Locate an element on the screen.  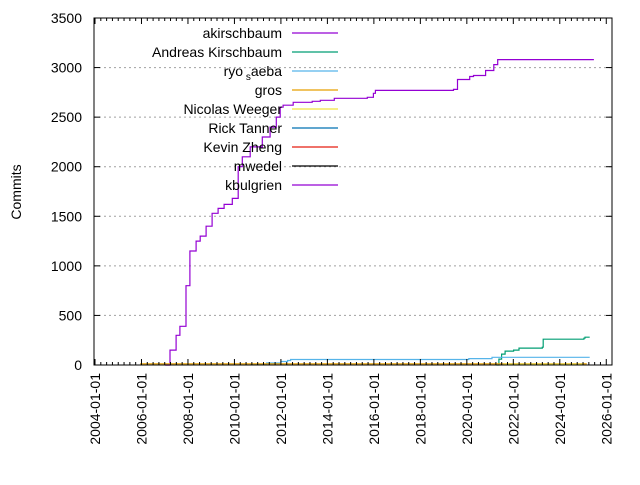
legend-label: akirschbaum is located at coordinates (242, 33).